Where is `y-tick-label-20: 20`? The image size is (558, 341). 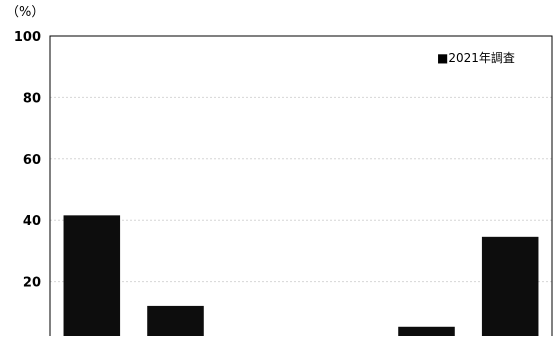
y-tick-label-20: 20 is located at coordinates (32, 283).